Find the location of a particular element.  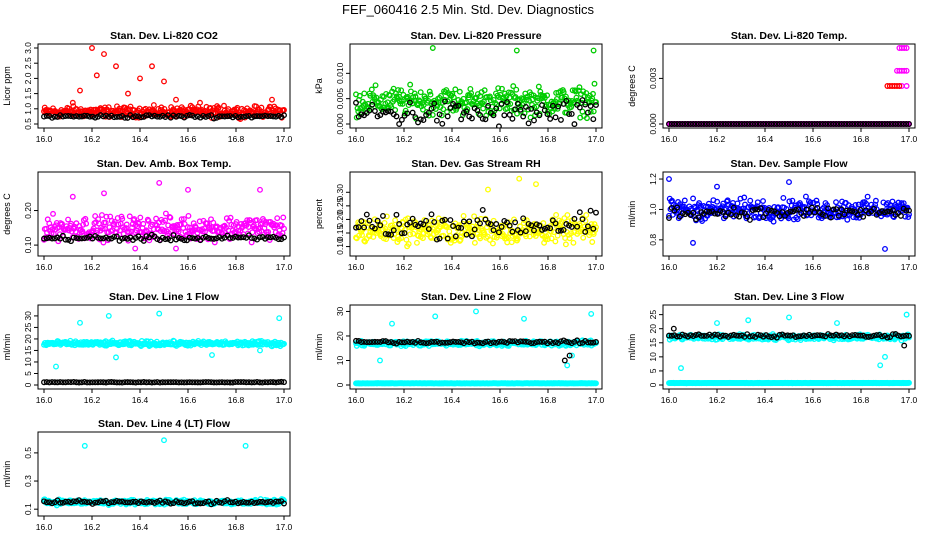

y-tick-label: 1.2 is located at coordinates (653, 179).